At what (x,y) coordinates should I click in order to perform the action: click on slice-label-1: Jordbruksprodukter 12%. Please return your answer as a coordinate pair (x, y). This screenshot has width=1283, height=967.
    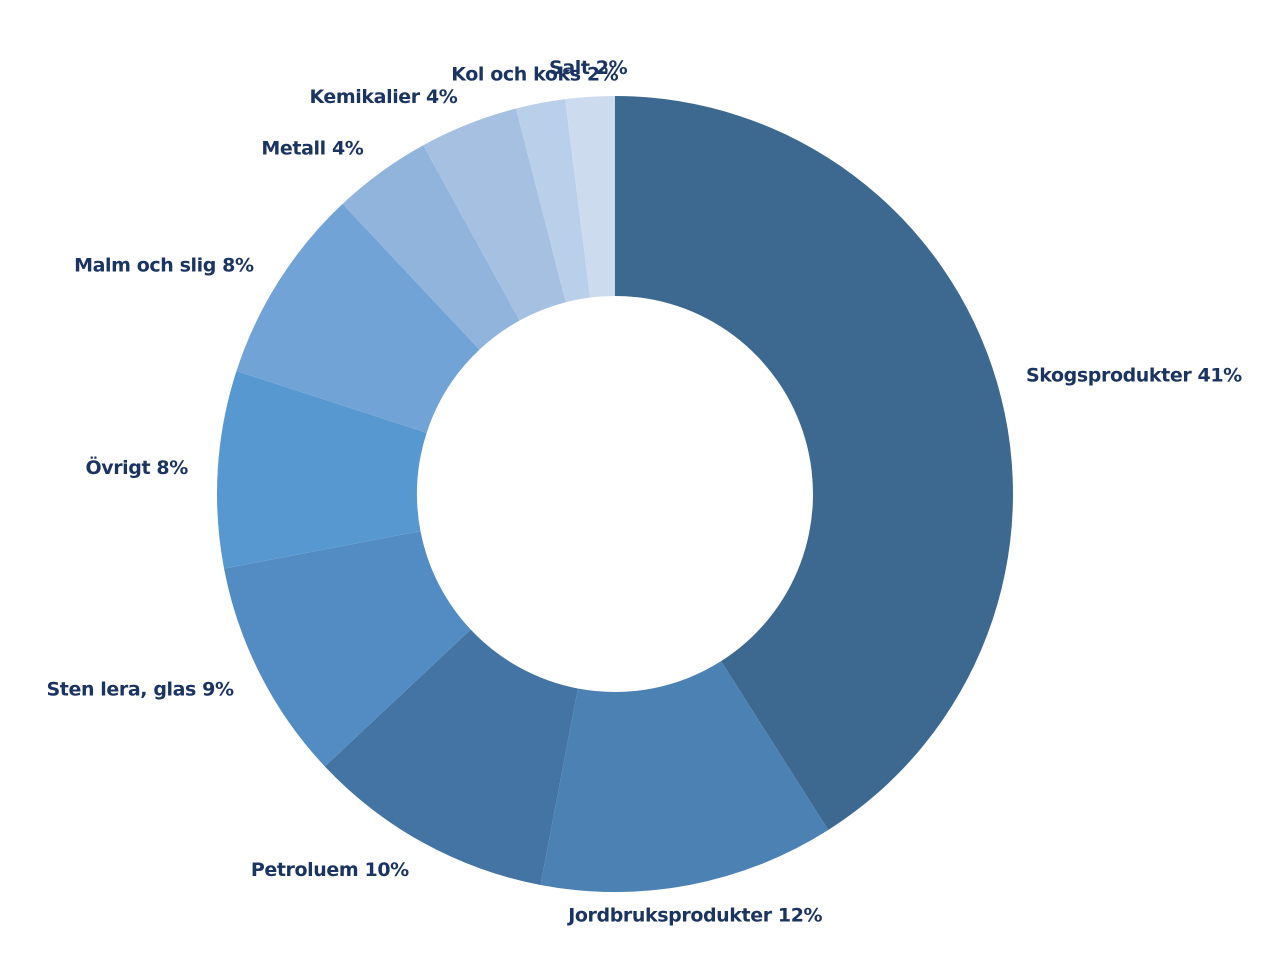
    Looking at the image, I should click on (694, 915).